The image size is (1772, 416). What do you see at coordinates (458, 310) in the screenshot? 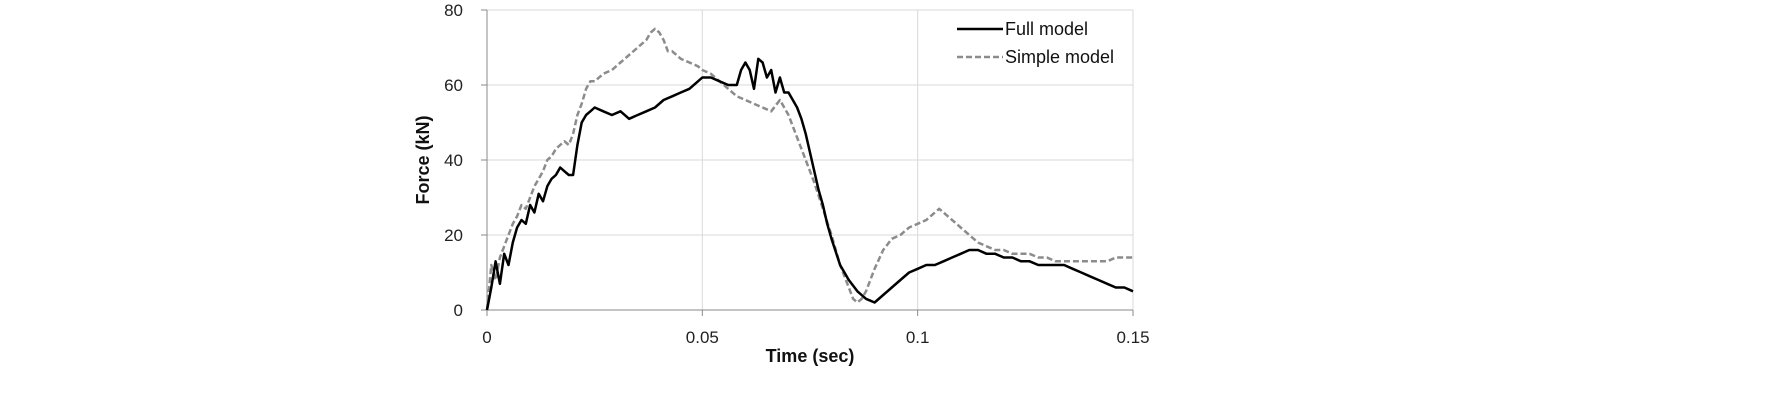
I see `y-tick-label: 0` at bounding box center [458, 310].